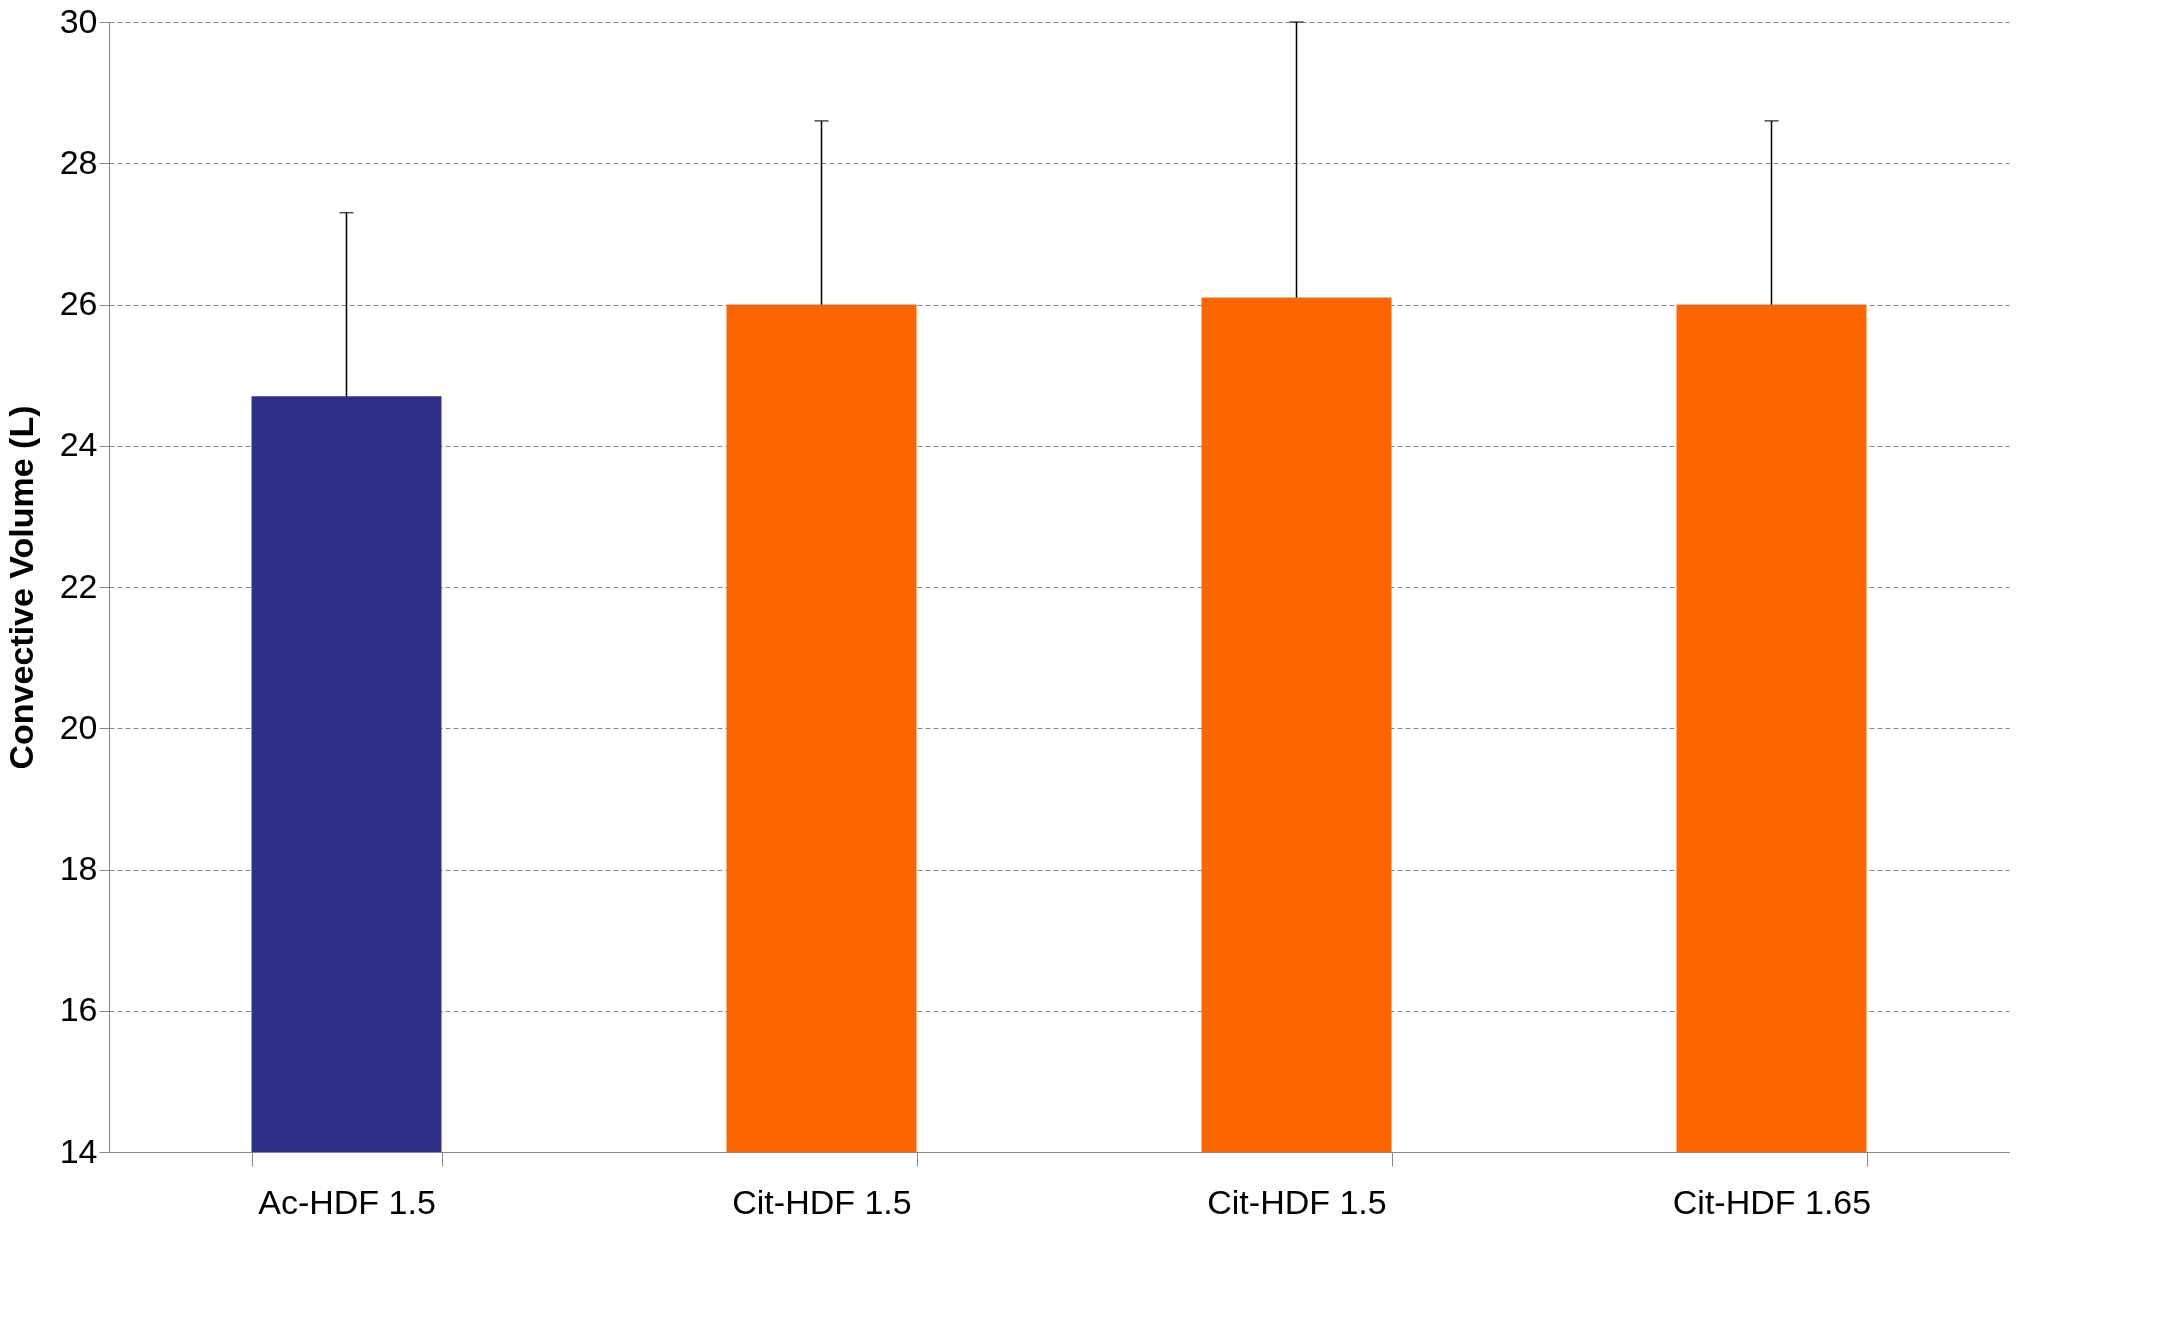  I want to click on x-tick-label: Ac-HDF 1.5, so click(347, 1201).